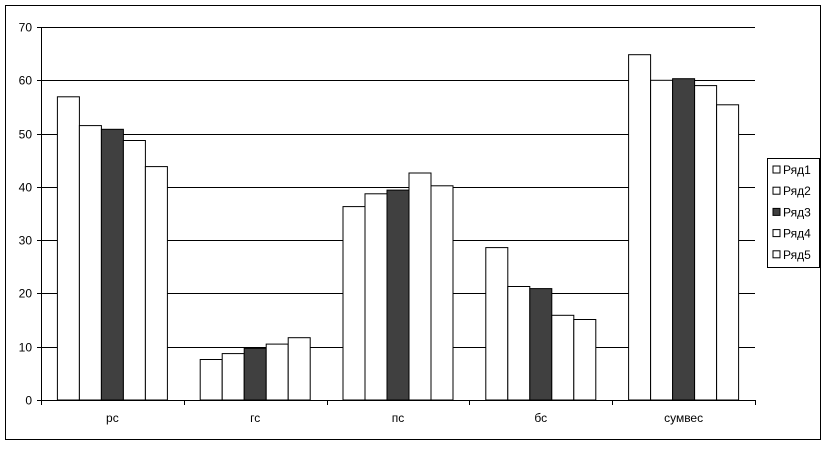 This screenshot has width=827, height=451. What do you see at coordinates (26, 188) in the screenshot?
I see `y-tick-label: 40` at bounding box center [26, 188].